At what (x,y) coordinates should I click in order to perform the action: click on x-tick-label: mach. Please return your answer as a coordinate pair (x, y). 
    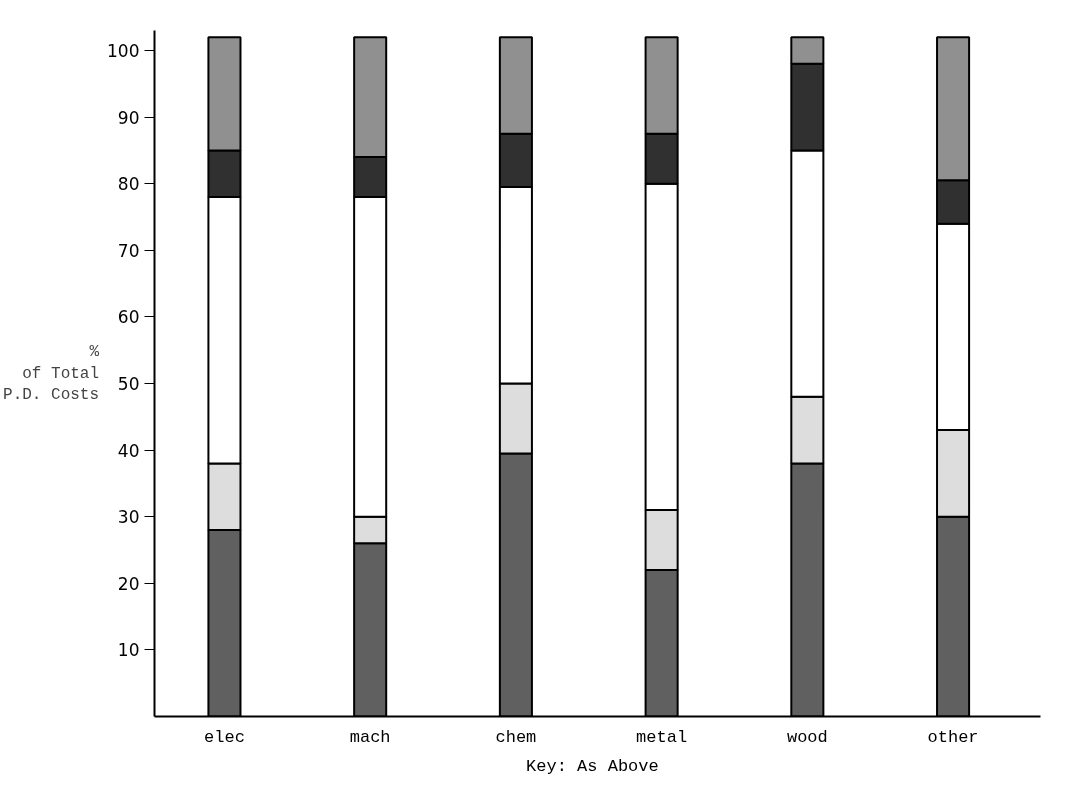
    Looking at the image, I should click on (370, 737).